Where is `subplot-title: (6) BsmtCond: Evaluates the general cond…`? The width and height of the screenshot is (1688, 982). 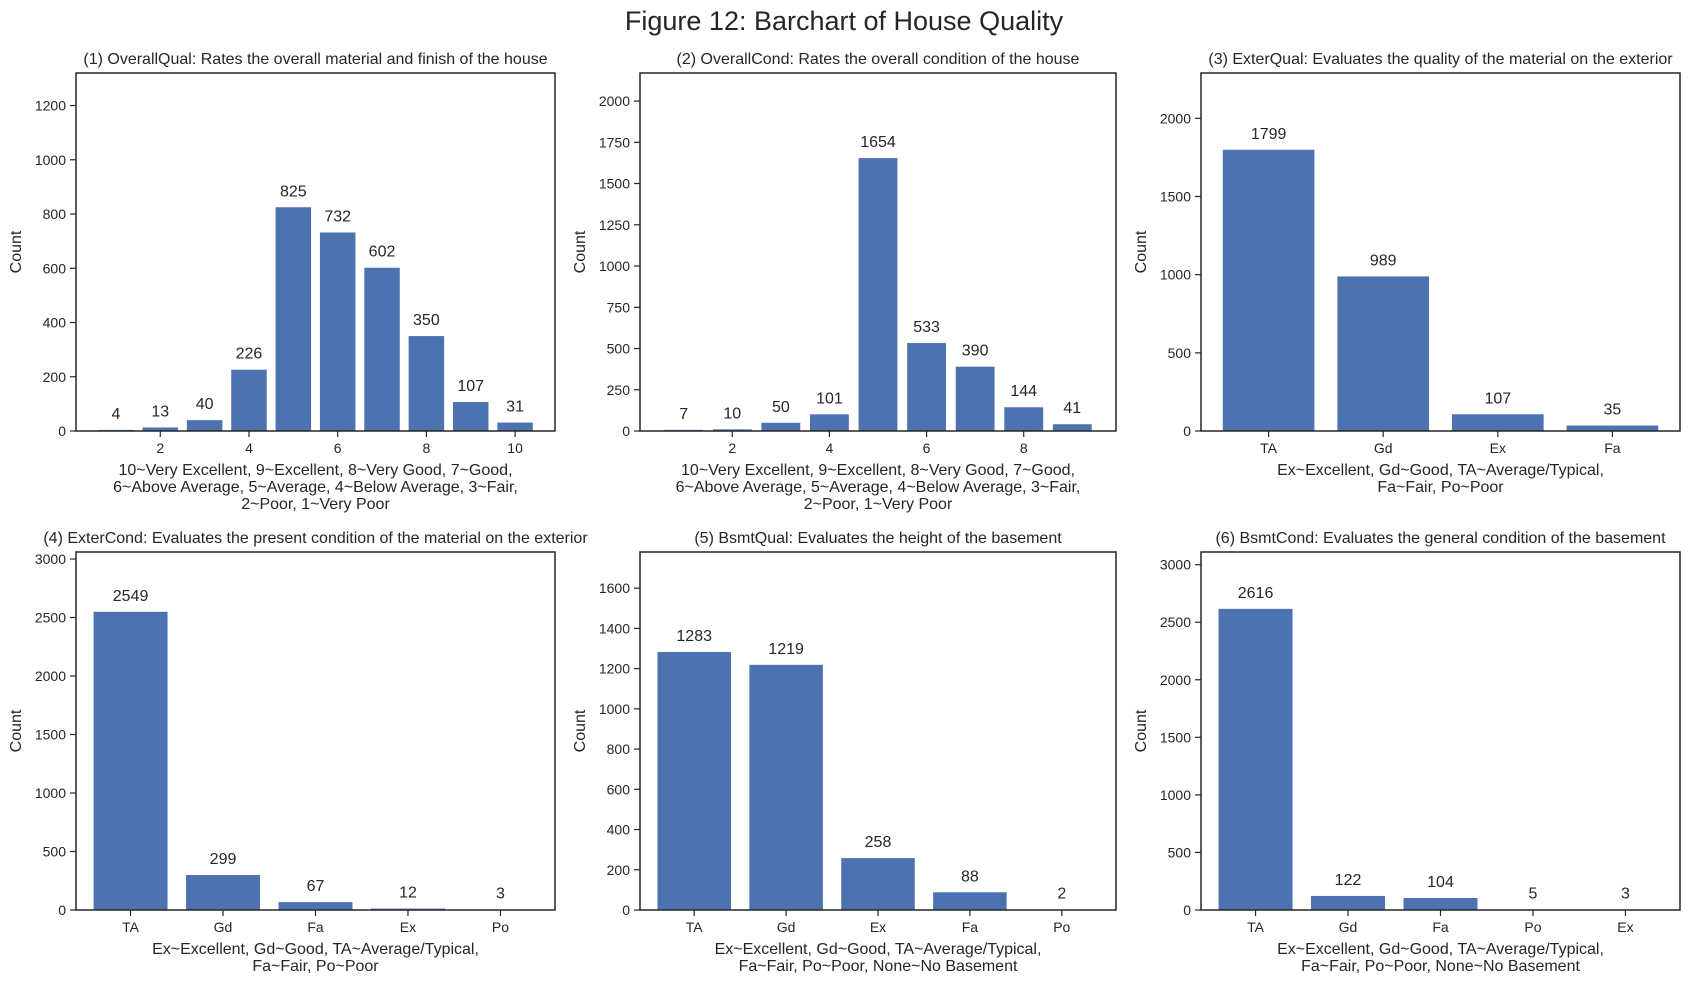
subplot-title: (6) BsmtCond: Evaluates the general cond… is located at coordinates (1440, 538).